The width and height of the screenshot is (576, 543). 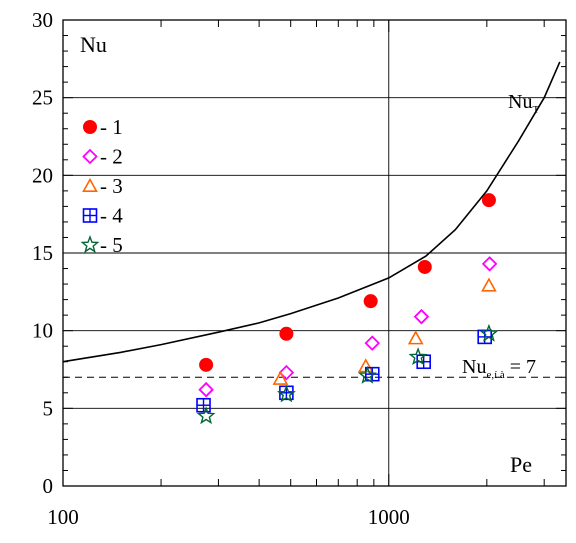 I want to click on y-tick-label-20: 20, so click(x=42, y=175).